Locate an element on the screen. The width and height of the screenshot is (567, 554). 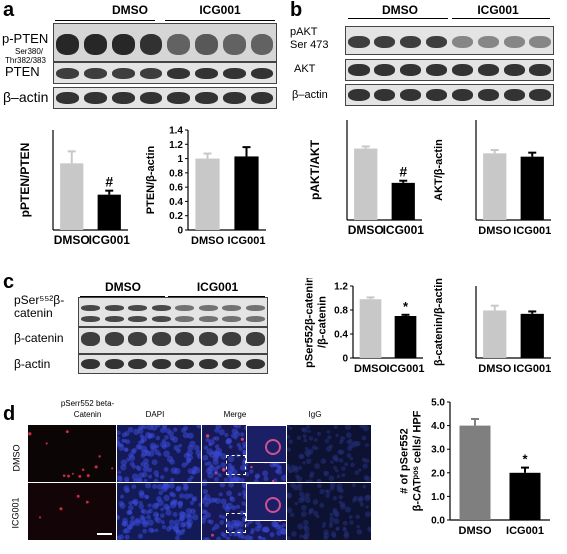
y-tick-label: 0.2 is located at coordinates (176, 216).